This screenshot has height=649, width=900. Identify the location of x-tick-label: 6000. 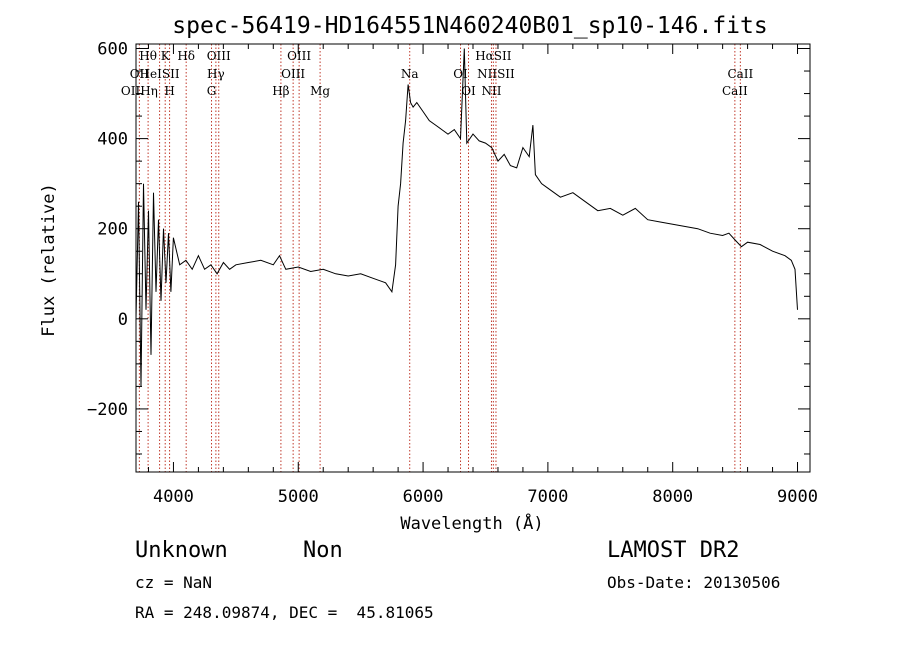
(423, 497).